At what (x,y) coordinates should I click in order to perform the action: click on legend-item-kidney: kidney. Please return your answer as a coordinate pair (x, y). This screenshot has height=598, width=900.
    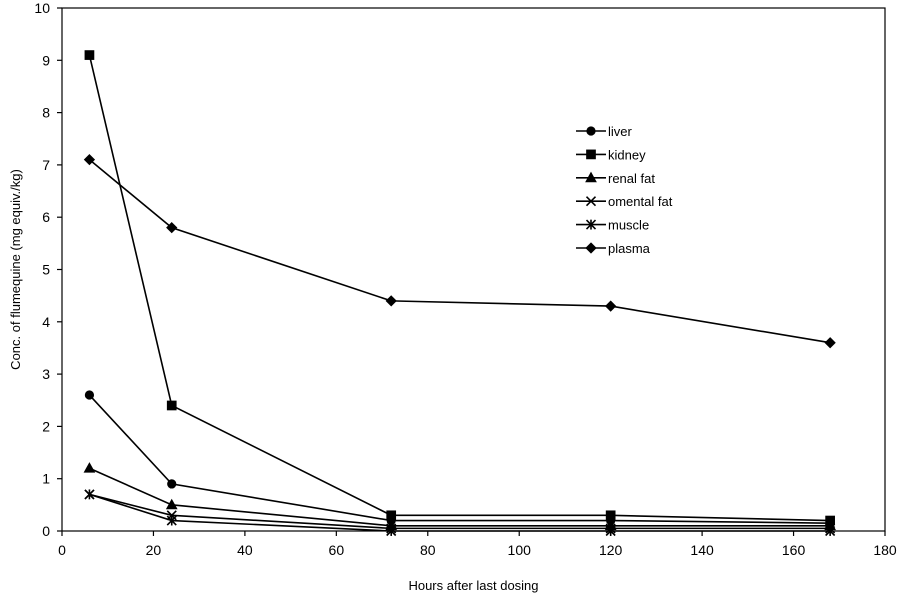
    Looking at the image, I should click on (611, 154).